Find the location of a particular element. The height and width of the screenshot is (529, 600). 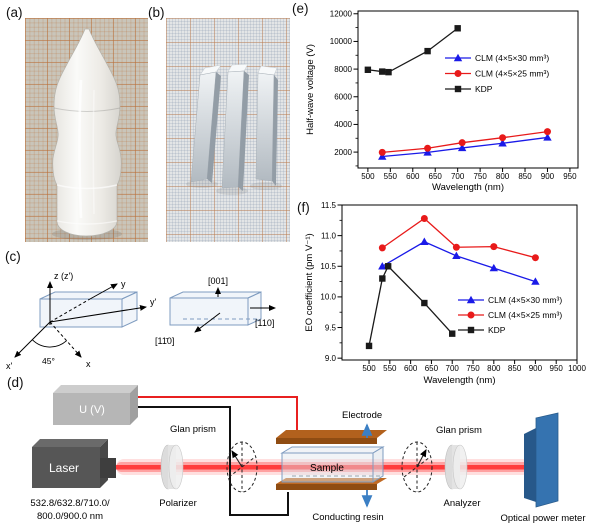

power-meter-body is located at coordinates (541, 460).